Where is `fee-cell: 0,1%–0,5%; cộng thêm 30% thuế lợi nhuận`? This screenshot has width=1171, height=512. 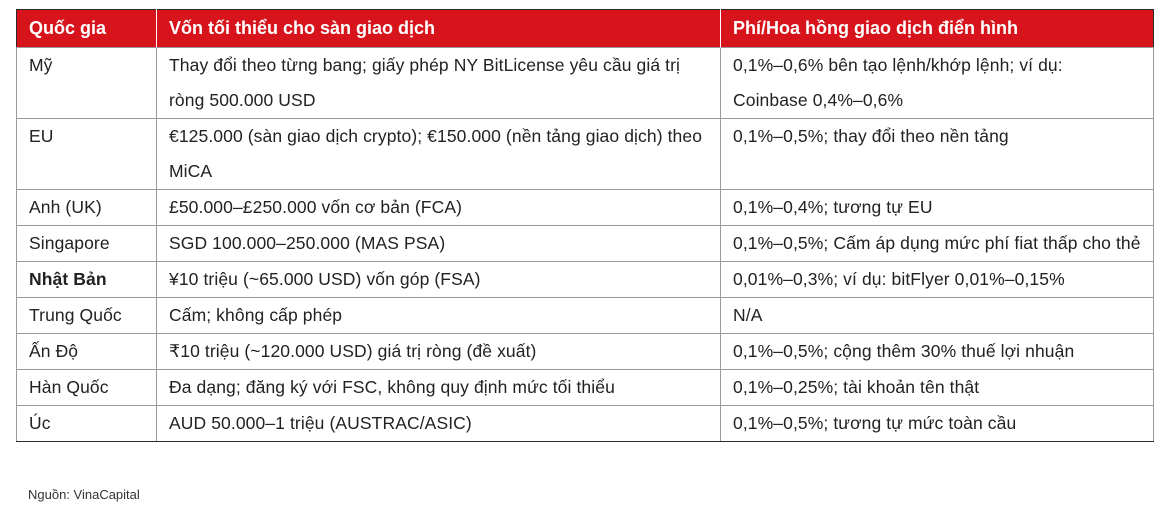
fee-cell: 0,1%–0,5%; cộng thêm 30% thuế lợi nhuận is located at coordinates (937, 351).